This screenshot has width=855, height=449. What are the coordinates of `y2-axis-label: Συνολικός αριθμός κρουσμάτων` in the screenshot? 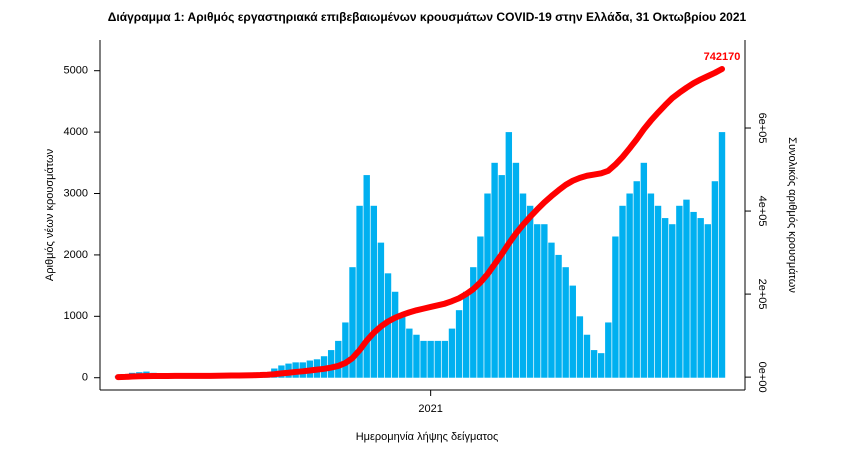 It's located at (792, 215).